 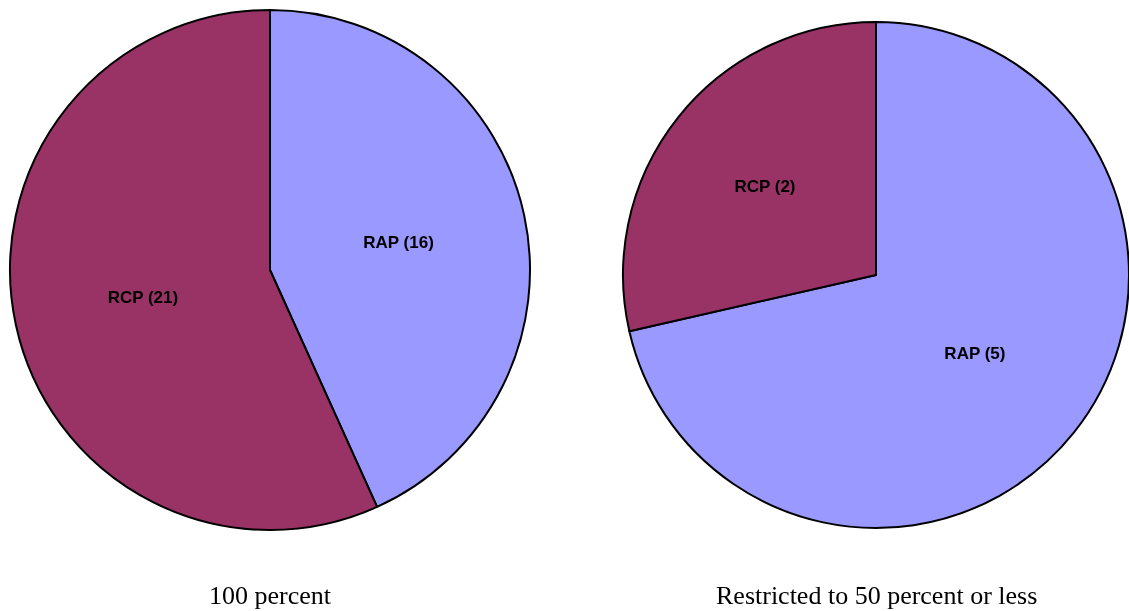 I want to click on text: 100 percent, so click(x=270, y=595).